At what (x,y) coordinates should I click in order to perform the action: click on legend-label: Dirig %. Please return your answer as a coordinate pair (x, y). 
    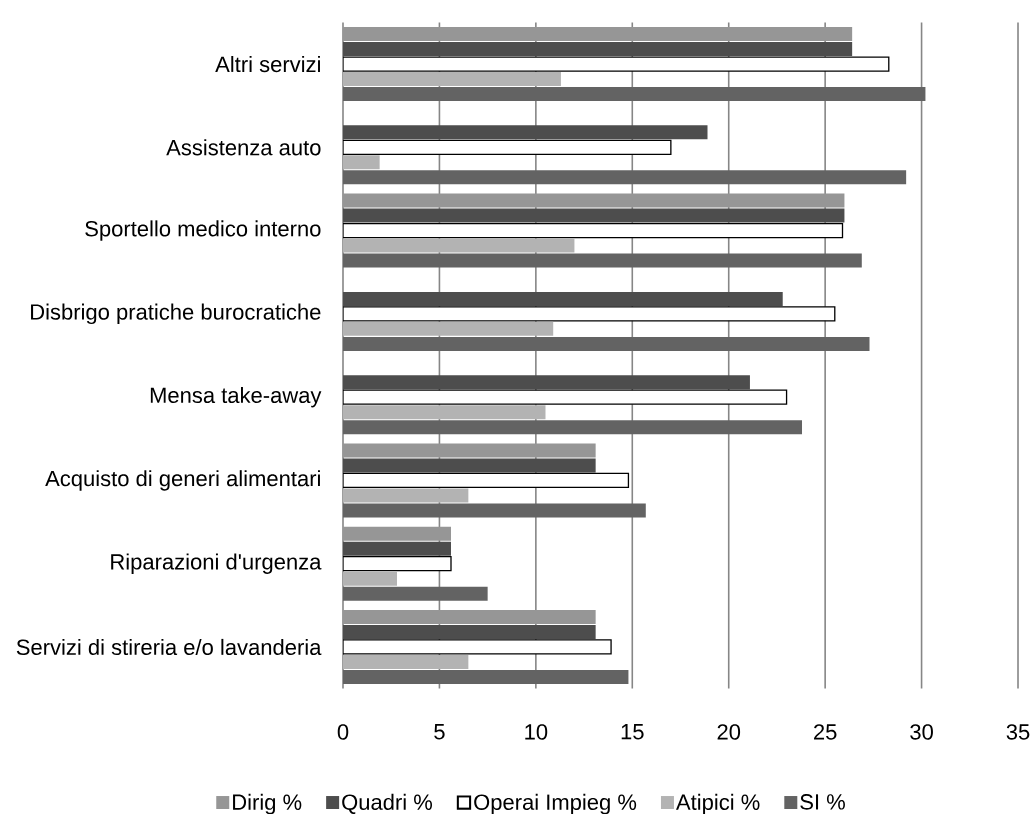
    Looking at the image, I should click on (267, 803).